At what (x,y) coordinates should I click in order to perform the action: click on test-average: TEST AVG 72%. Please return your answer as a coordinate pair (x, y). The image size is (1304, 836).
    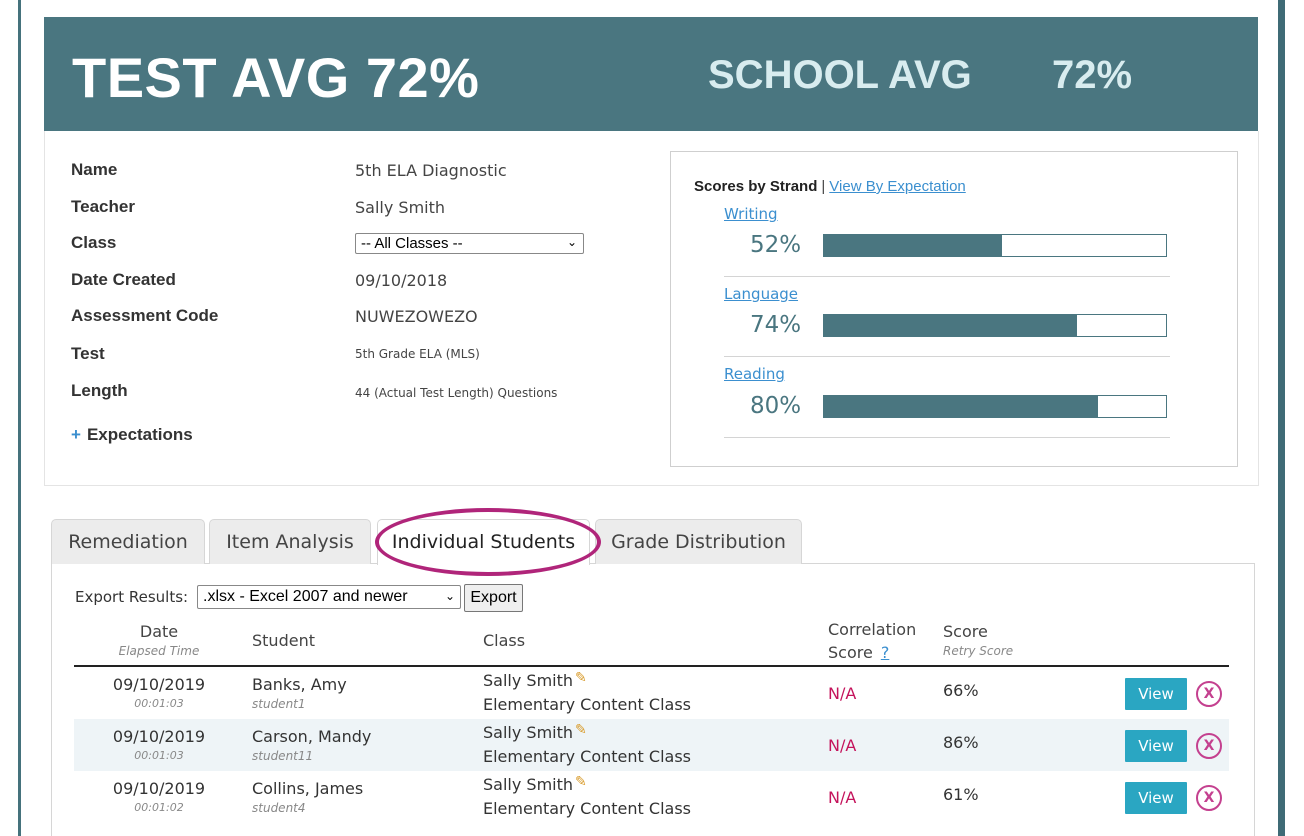
    Looking at the image, I should click on (276, 77).